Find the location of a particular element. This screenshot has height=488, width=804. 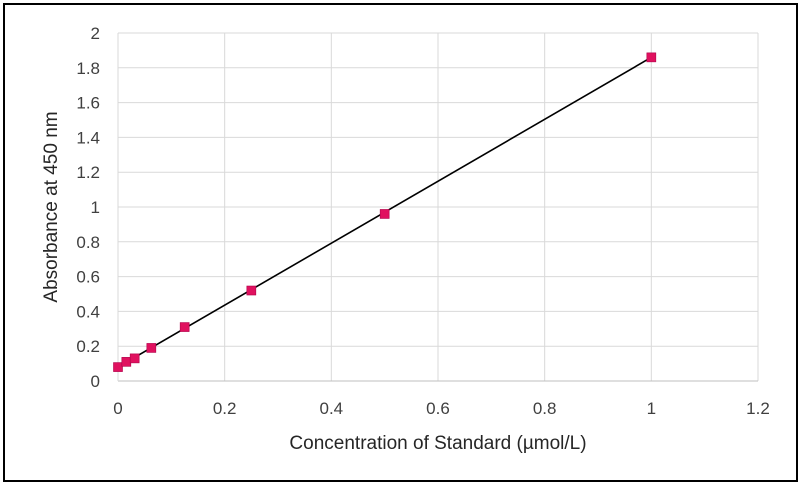

y-tick-label: 2 is located at coordinates (95, 33).